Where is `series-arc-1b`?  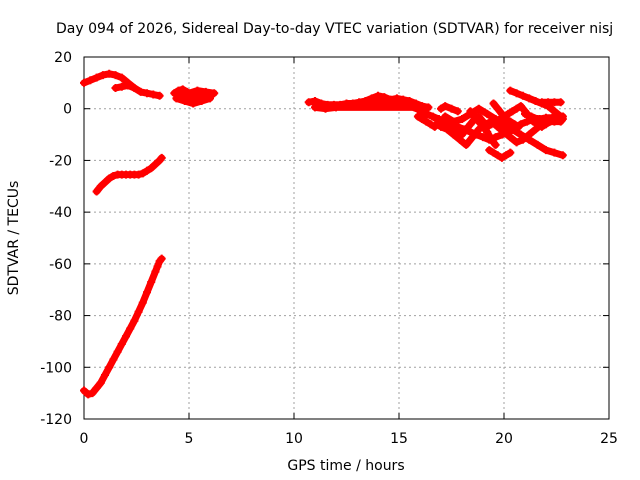 series-arc-1b is located at coordinates (125, 87).